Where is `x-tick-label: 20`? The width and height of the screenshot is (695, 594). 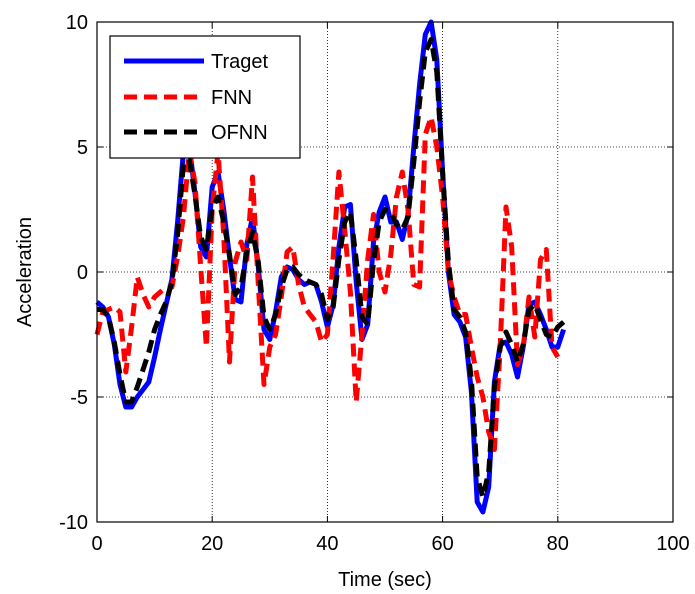
x-tick-label: 20 is located at coordinates (212, 544).